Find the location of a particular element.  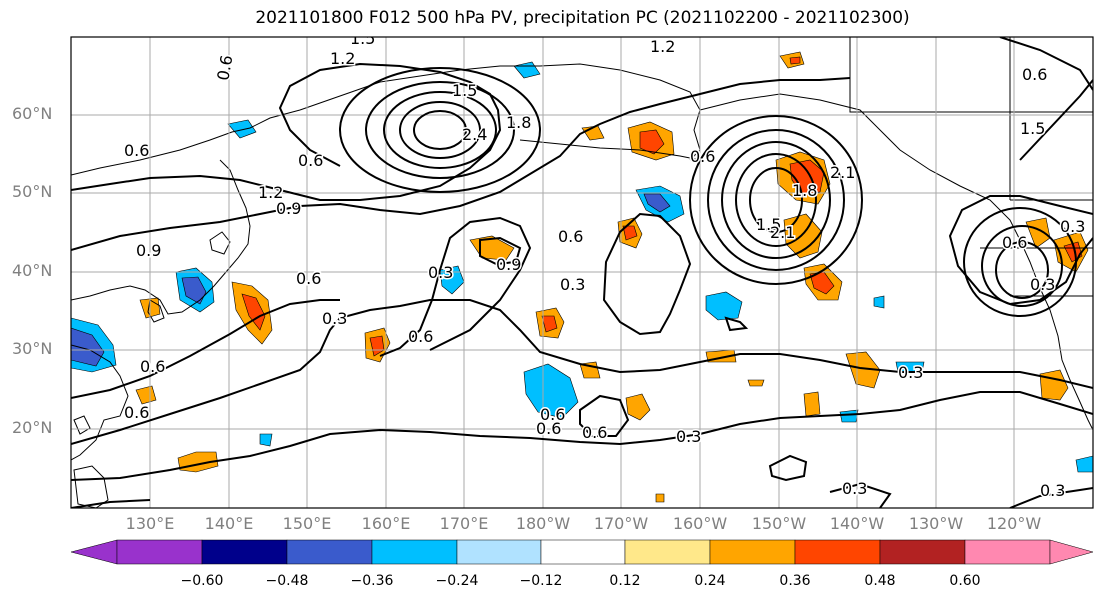

lon-label: 160°W is located at coordinates (700, 523).